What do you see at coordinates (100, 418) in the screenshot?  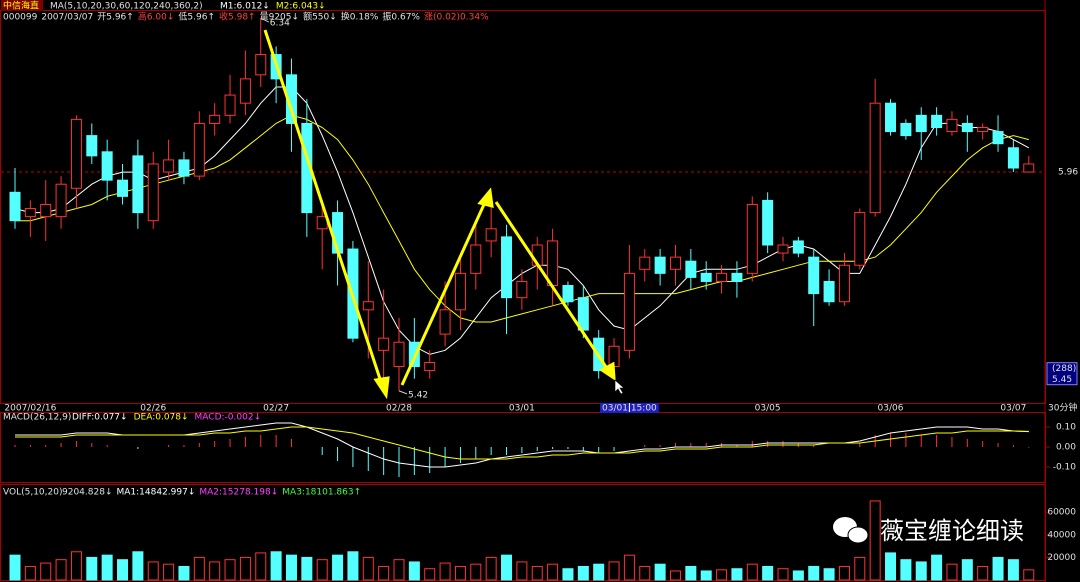 I see `legend-entry: DIFF:0.077↓` at bounding box center [100, 418].